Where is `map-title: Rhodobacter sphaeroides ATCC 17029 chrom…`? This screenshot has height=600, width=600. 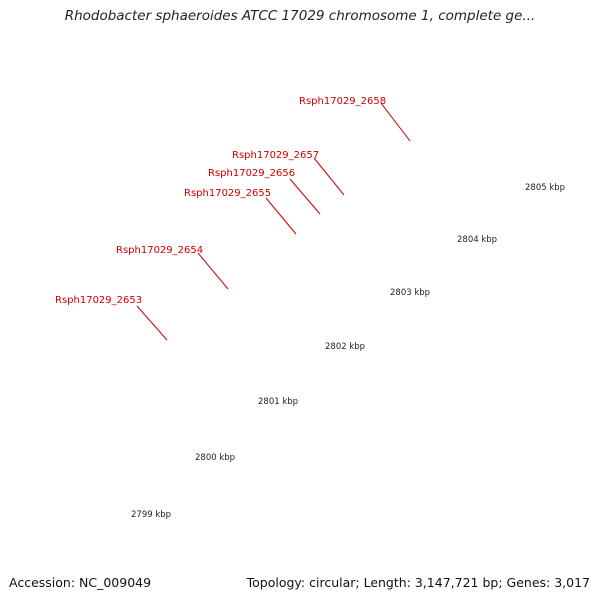 map-title: Rhodobacter sphaeroides ATCC 17029 chrom… is located at coordinates (300, 16).